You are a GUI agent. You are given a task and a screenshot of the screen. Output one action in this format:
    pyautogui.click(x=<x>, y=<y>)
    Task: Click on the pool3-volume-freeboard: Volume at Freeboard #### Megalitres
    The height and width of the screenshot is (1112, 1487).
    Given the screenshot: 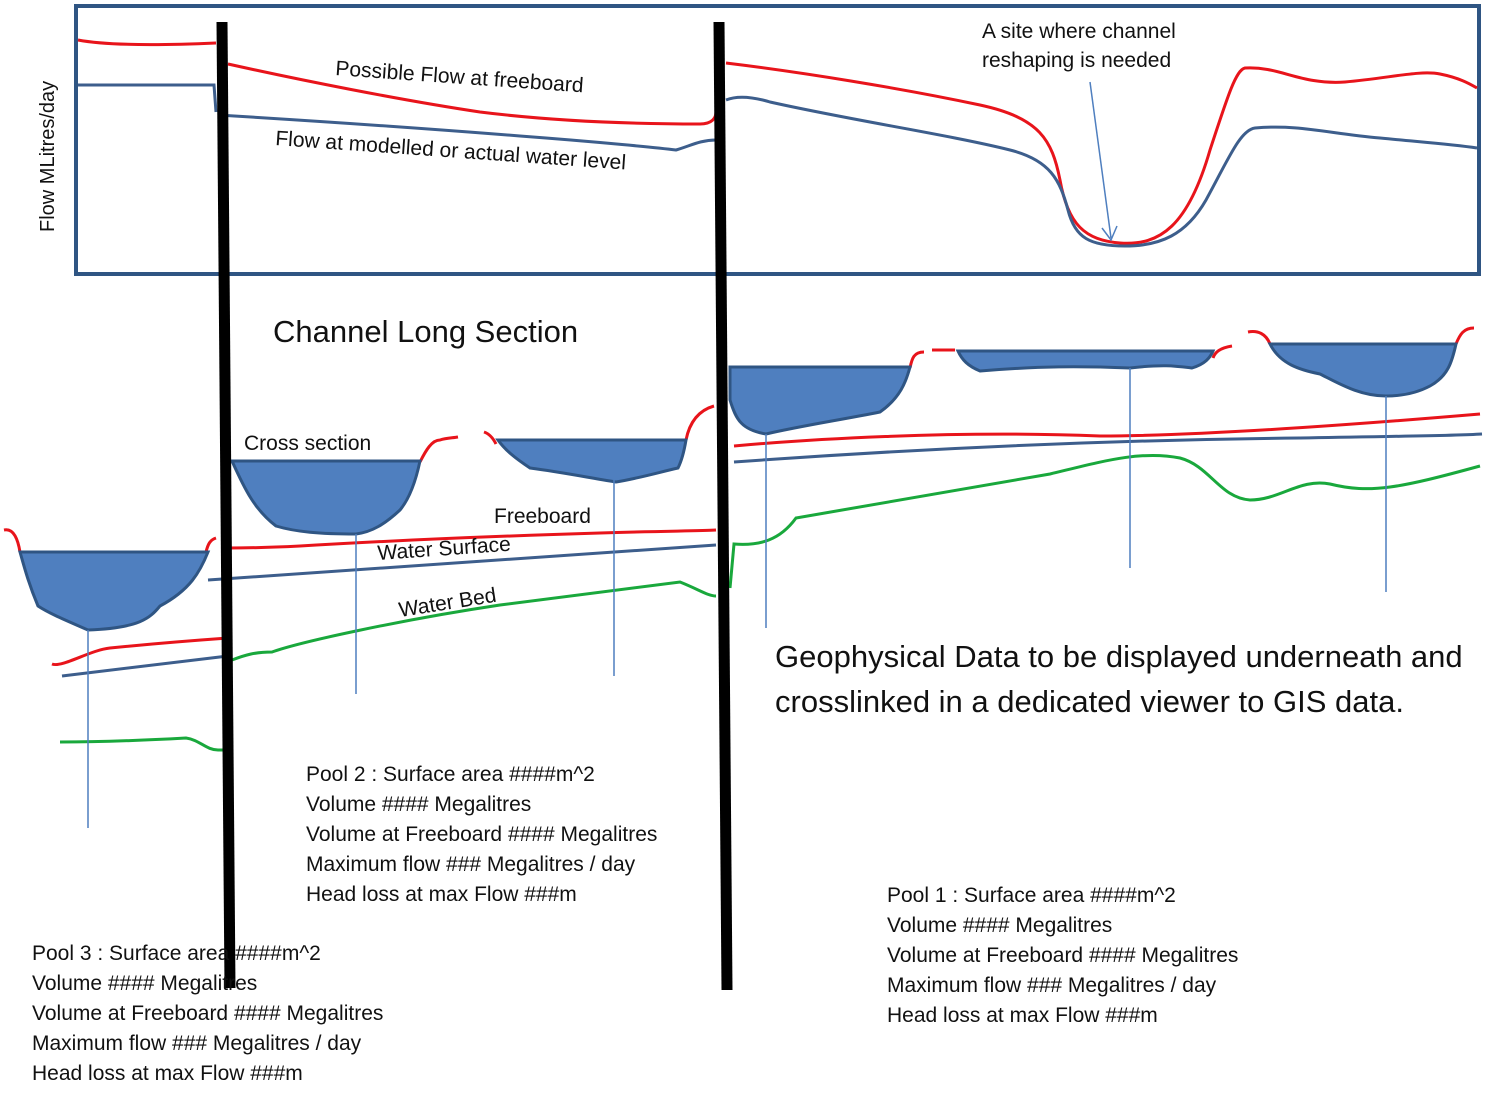 What is the action you would take?
    pyautogui.click(x=208, y=1013)
    